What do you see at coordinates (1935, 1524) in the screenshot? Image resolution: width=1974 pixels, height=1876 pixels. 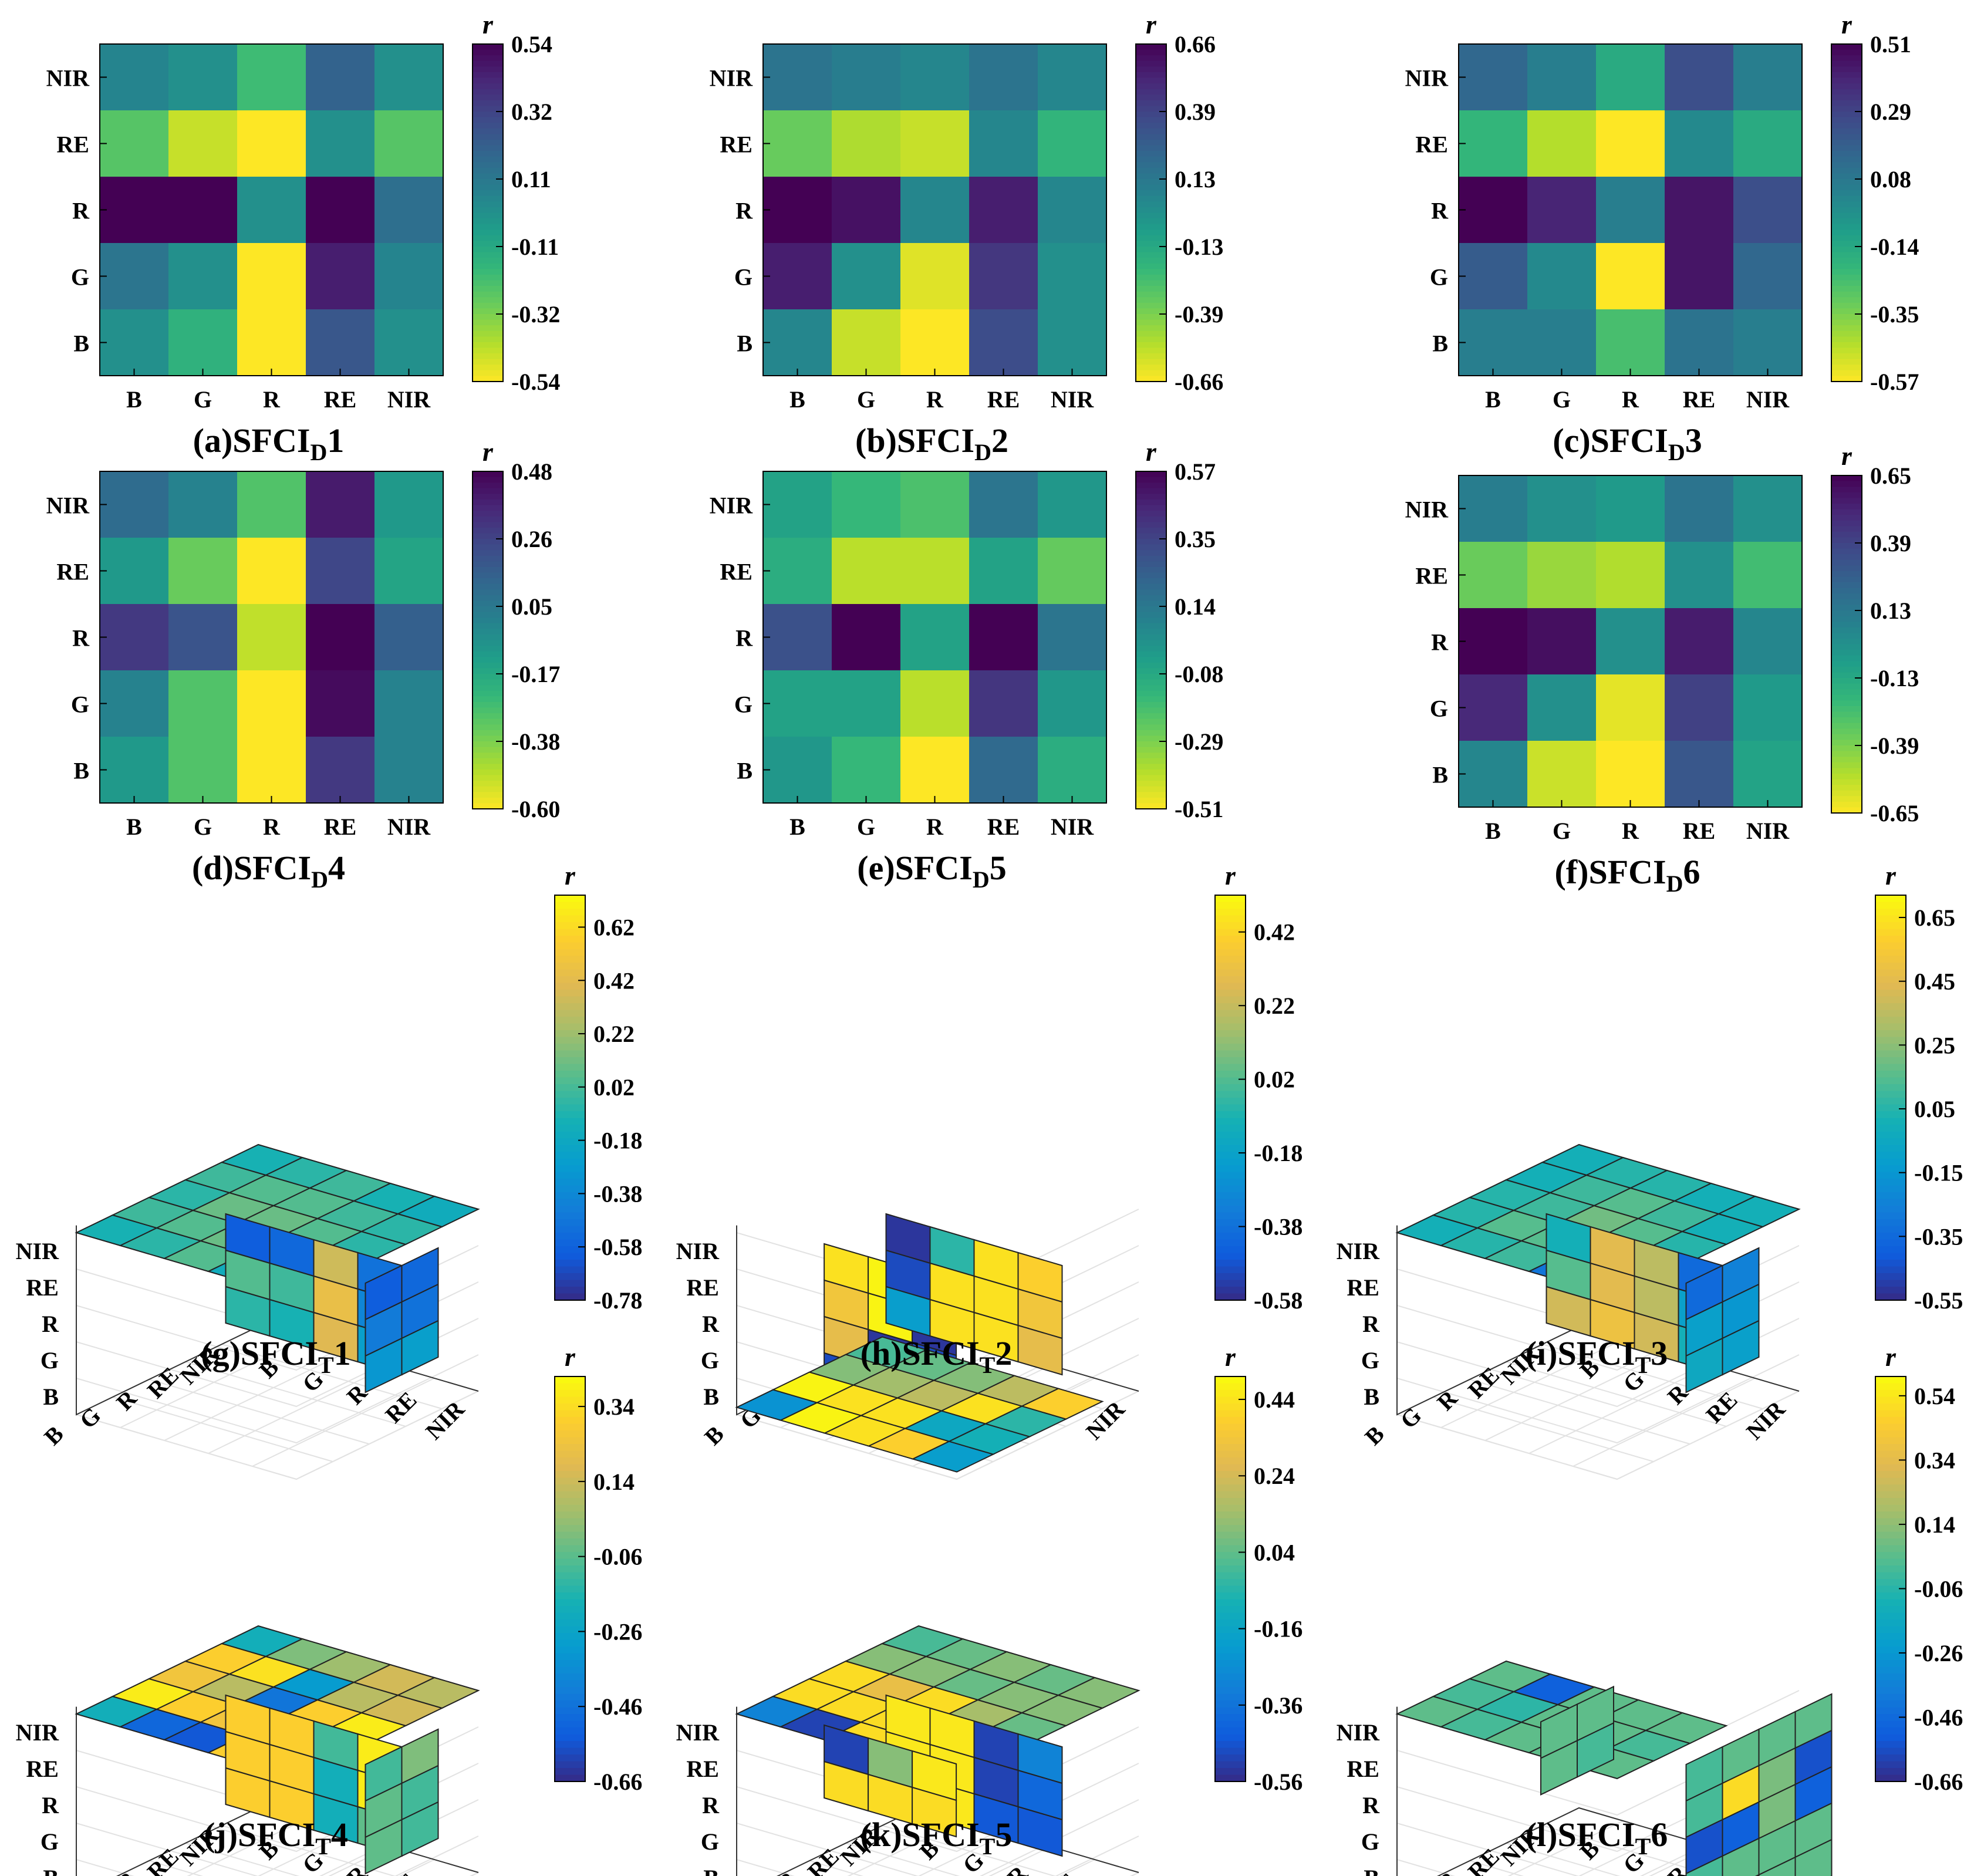 I see `colorbar-tick-label: 0.14` at bounding box center [1935, 1524].